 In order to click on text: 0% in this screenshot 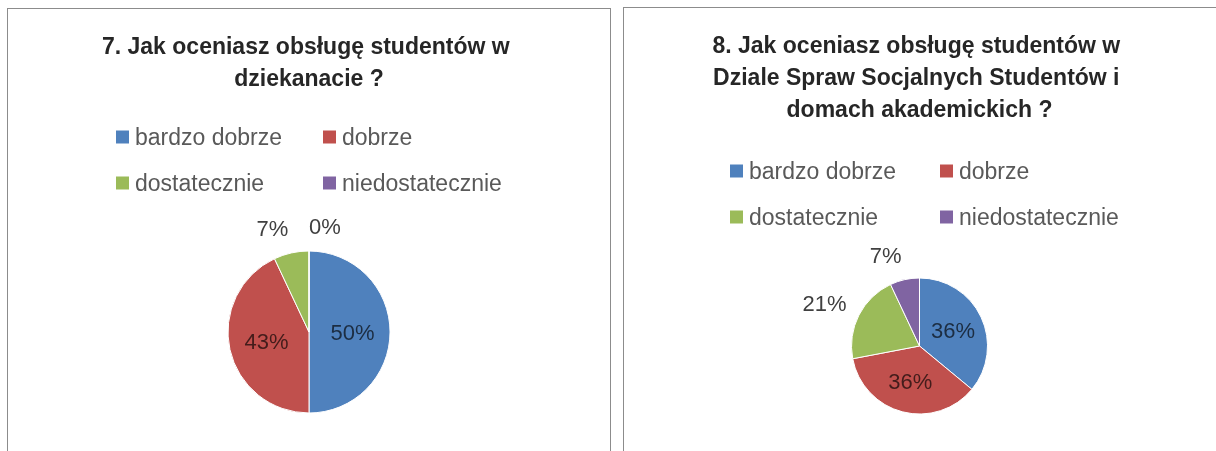, I will do `click(325, 226)`.